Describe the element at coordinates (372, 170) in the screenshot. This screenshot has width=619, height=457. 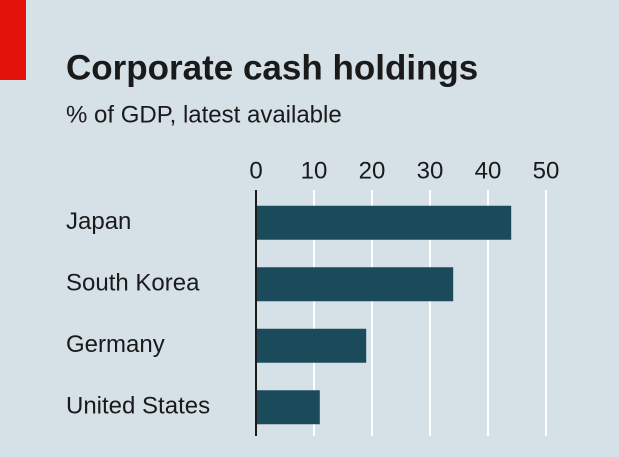
I see `x-tick-label: 20` at that location.